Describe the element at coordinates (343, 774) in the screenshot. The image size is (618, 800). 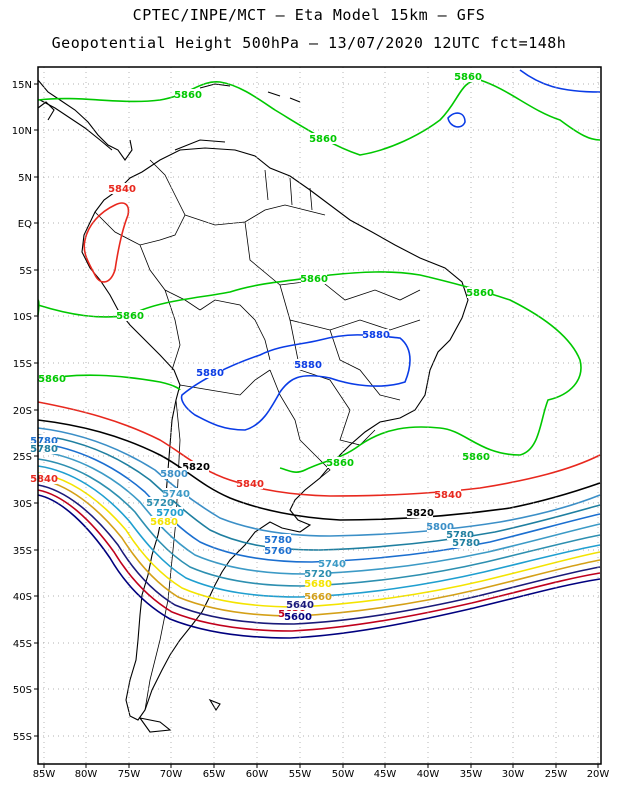
I see `longitude-label: 50W` at that location.